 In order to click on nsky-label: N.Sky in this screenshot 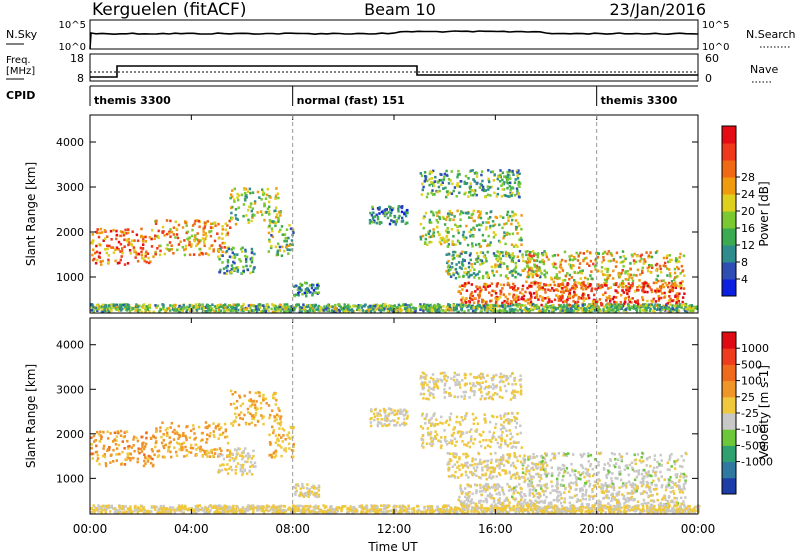, I will do `click(22, 34)`.